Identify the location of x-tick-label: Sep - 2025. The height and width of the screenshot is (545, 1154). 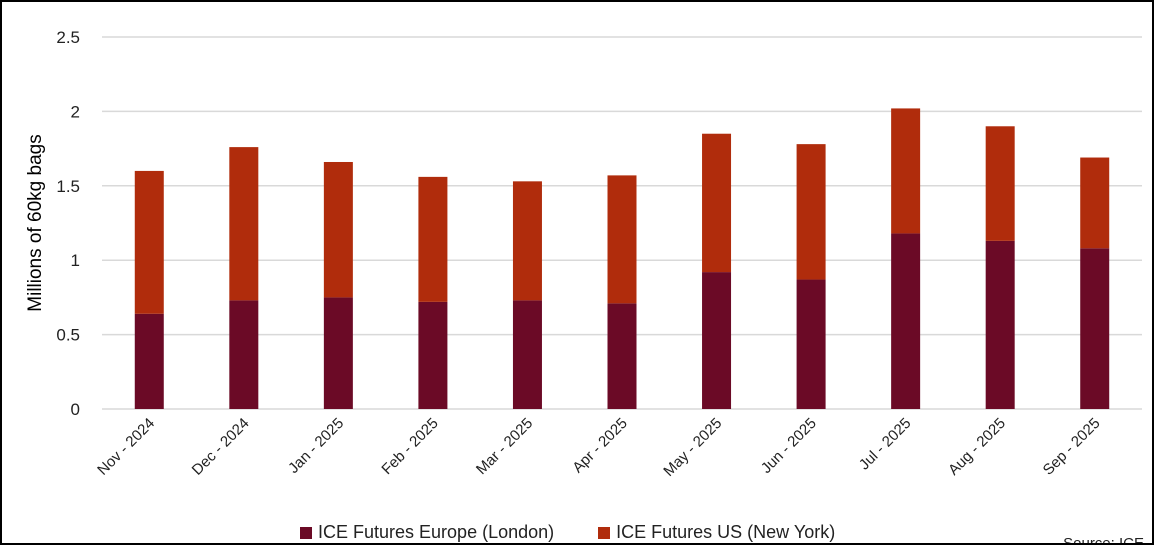
(1072, 447).